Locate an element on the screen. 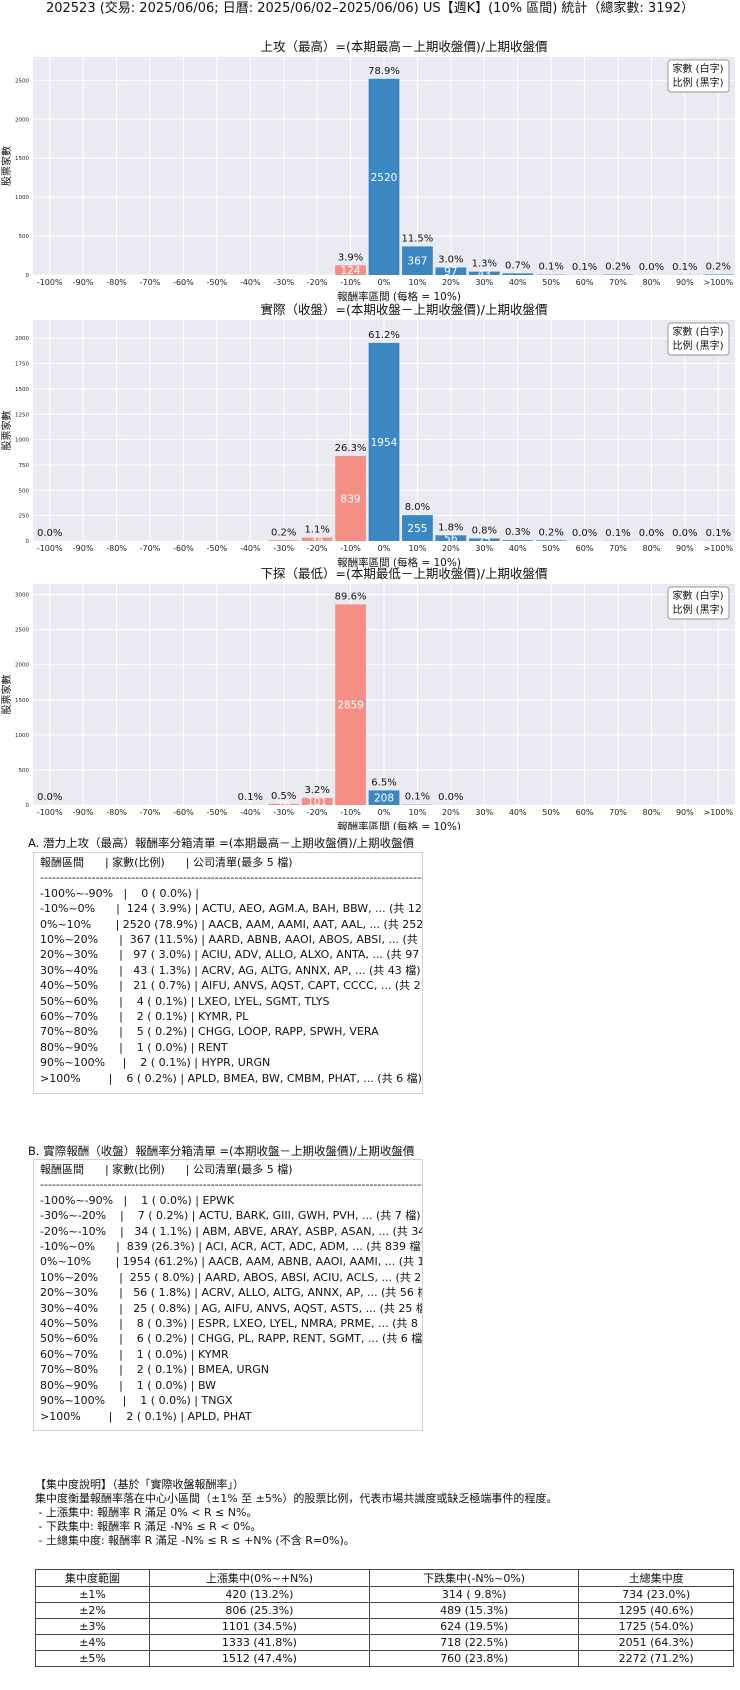 This screenshot has height=1690, width=740. count-label: 56 is located at coordinates (451, 539).